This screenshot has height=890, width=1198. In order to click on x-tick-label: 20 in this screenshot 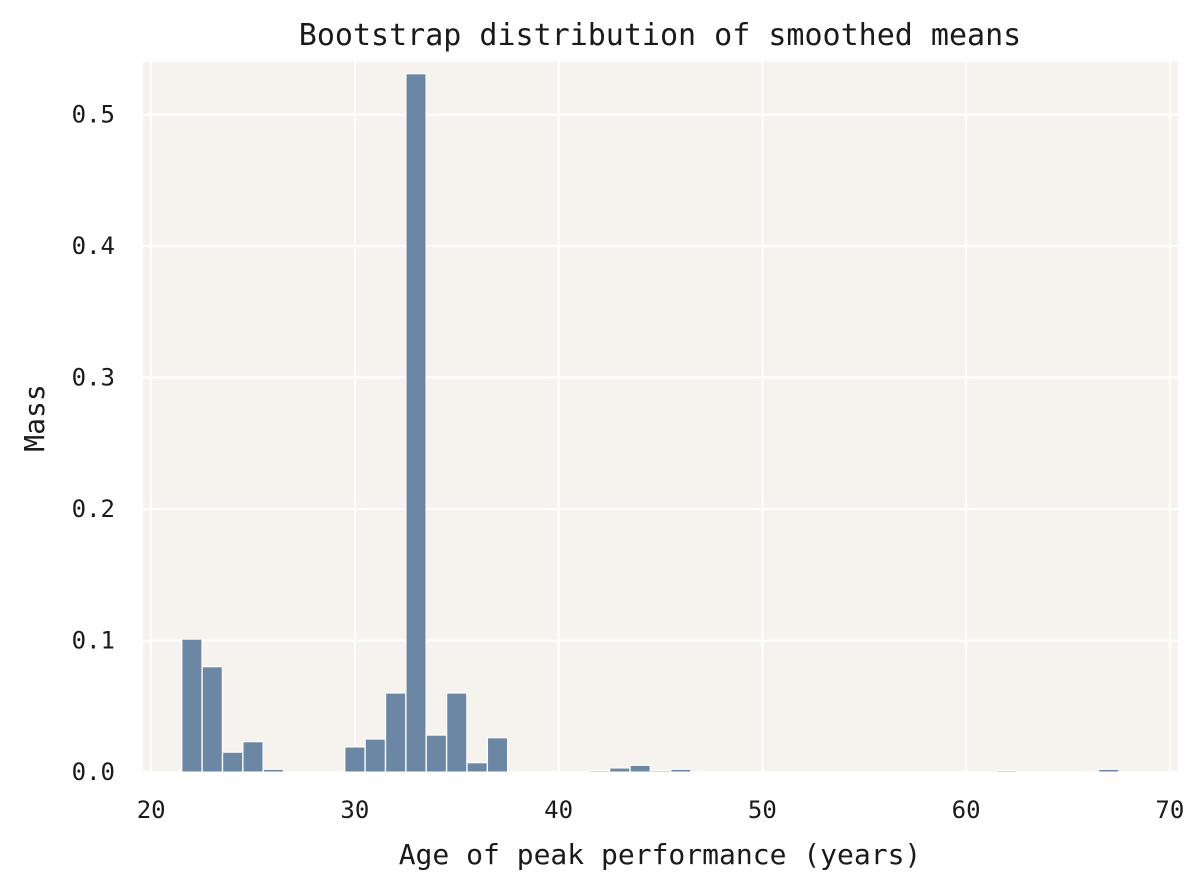, I will do `click(151, 810)`.